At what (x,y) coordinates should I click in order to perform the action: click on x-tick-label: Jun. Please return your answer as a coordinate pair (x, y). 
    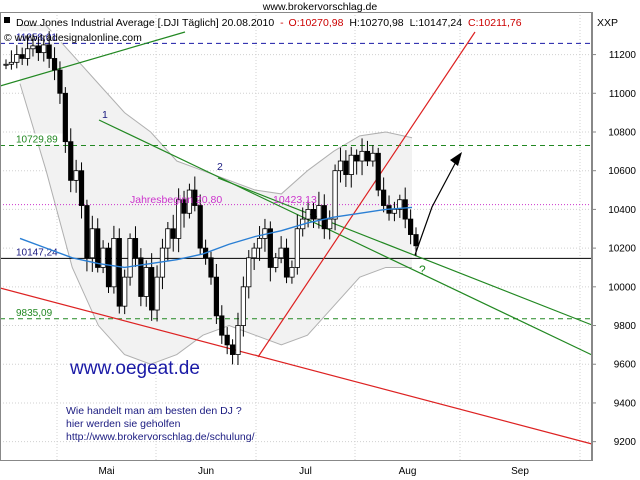
    Looking at the image, I should click on (206, 471).